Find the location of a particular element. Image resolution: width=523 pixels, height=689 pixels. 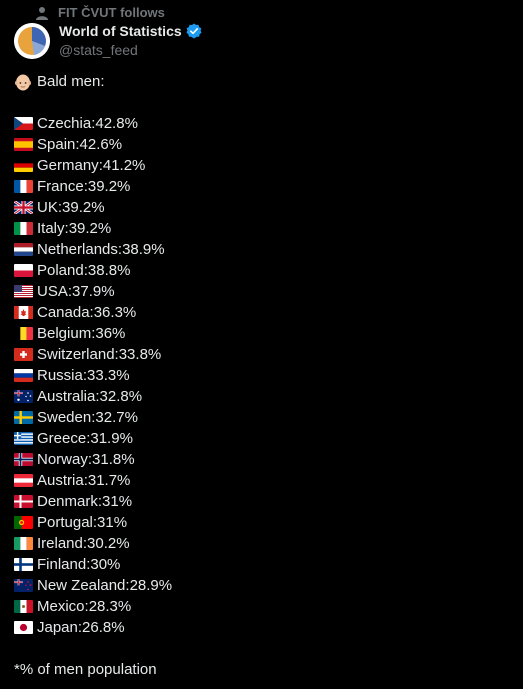

country-name: Czechia is located at coordinates (64, 123).